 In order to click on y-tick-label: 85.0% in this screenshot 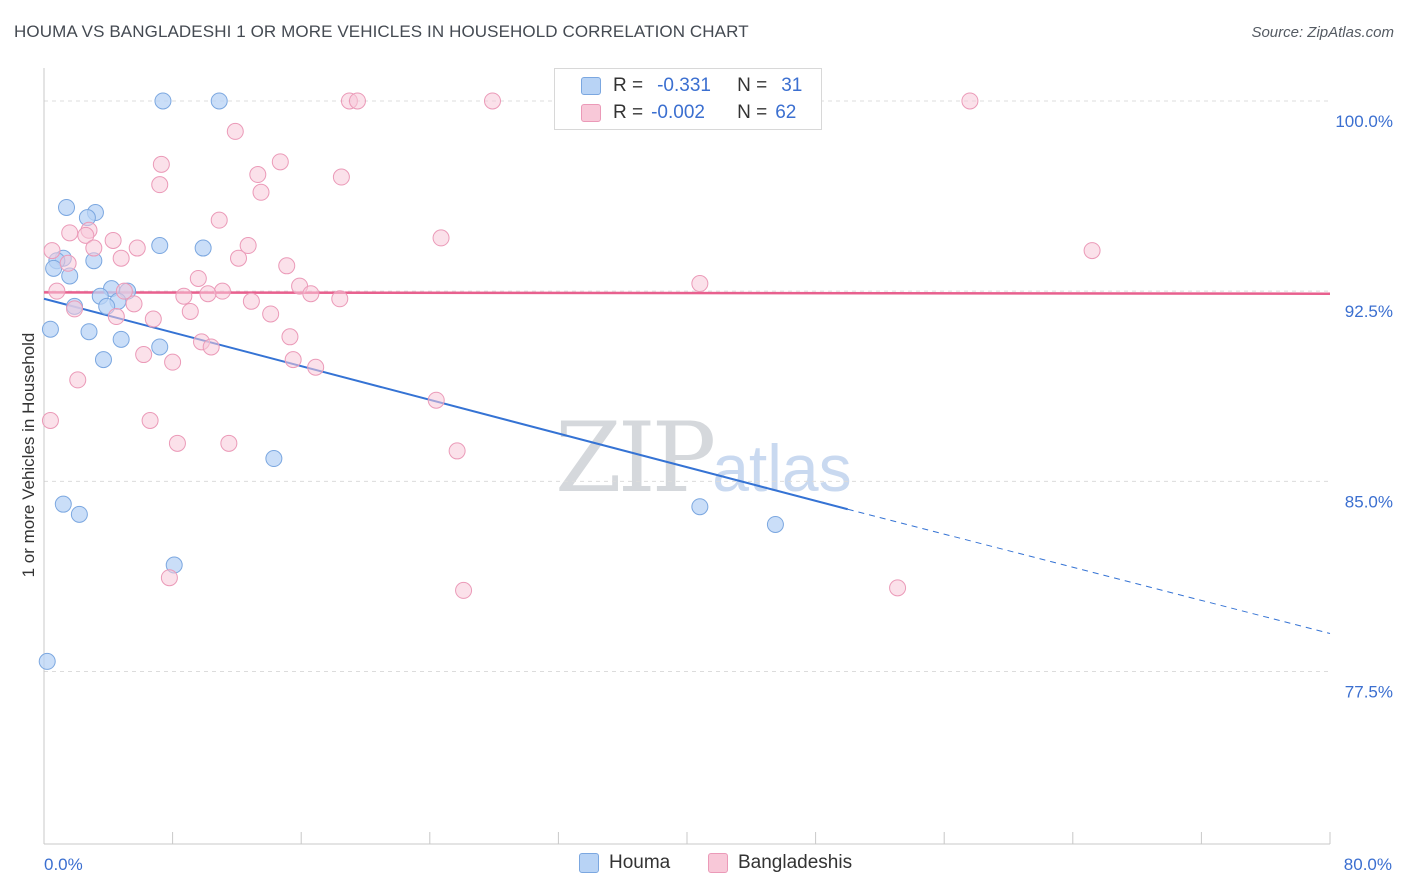, I will do `click(1369, 501)`.